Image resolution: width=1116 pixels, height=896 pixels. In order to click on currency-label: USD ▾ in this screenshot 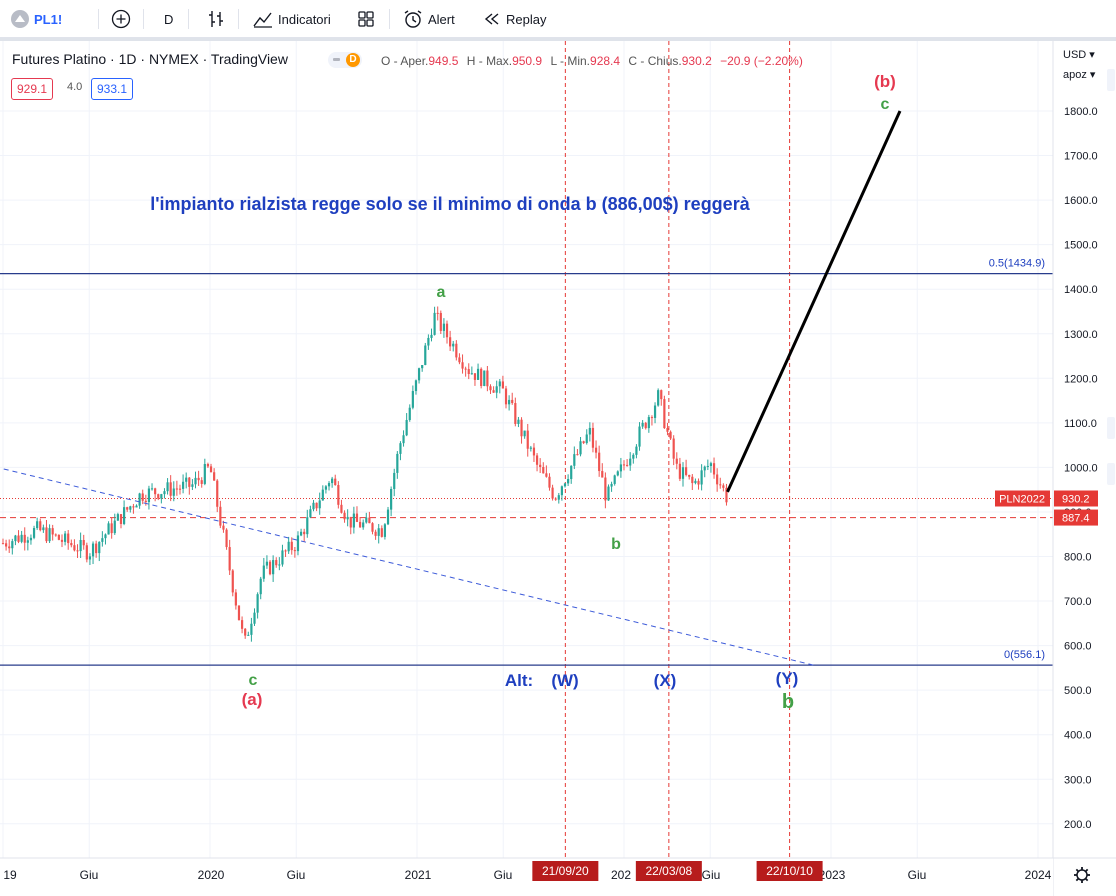, I will do `click(1079, 55)`.